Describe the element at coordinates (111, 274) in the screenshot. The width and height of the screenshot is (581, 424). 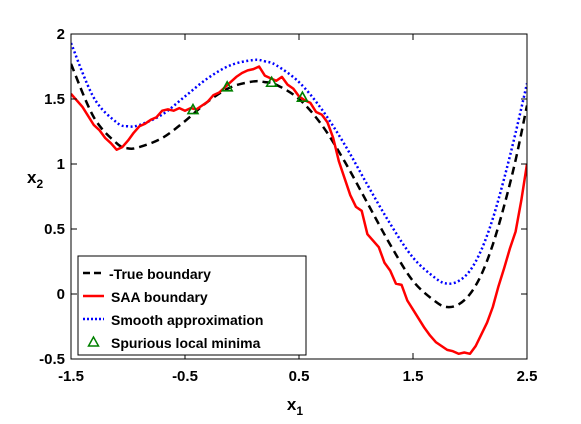
I see `legend-label-true-boundary-prefix: -` at that location.